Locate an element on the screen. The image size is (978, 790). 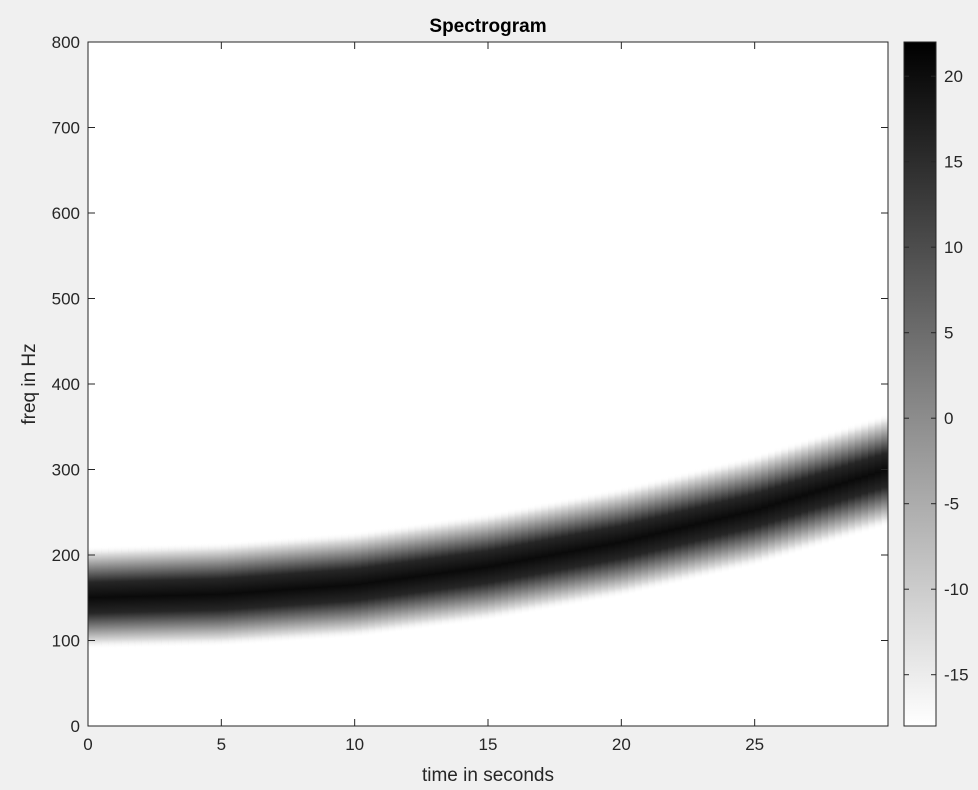
colorbar-tick-label: 0 is located at coordinates (948, 418).